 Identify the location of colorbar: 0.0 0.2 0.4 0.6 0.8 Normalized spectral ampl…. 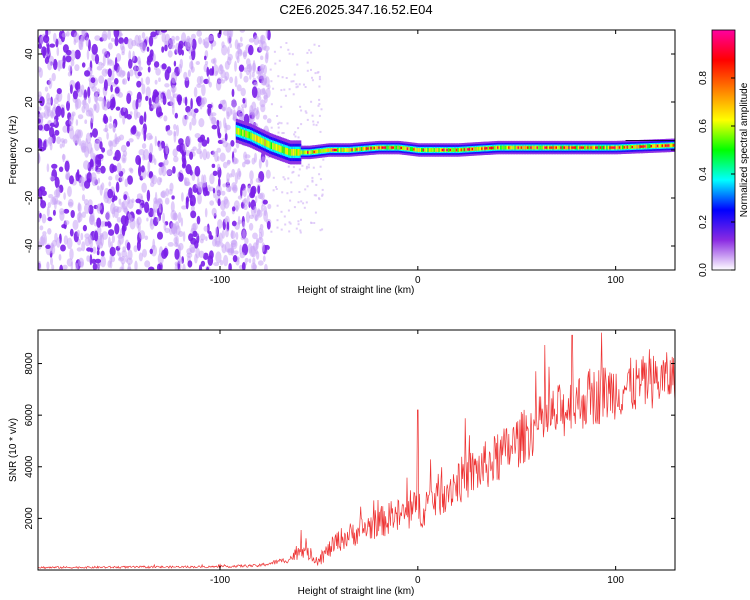
(724, 153).